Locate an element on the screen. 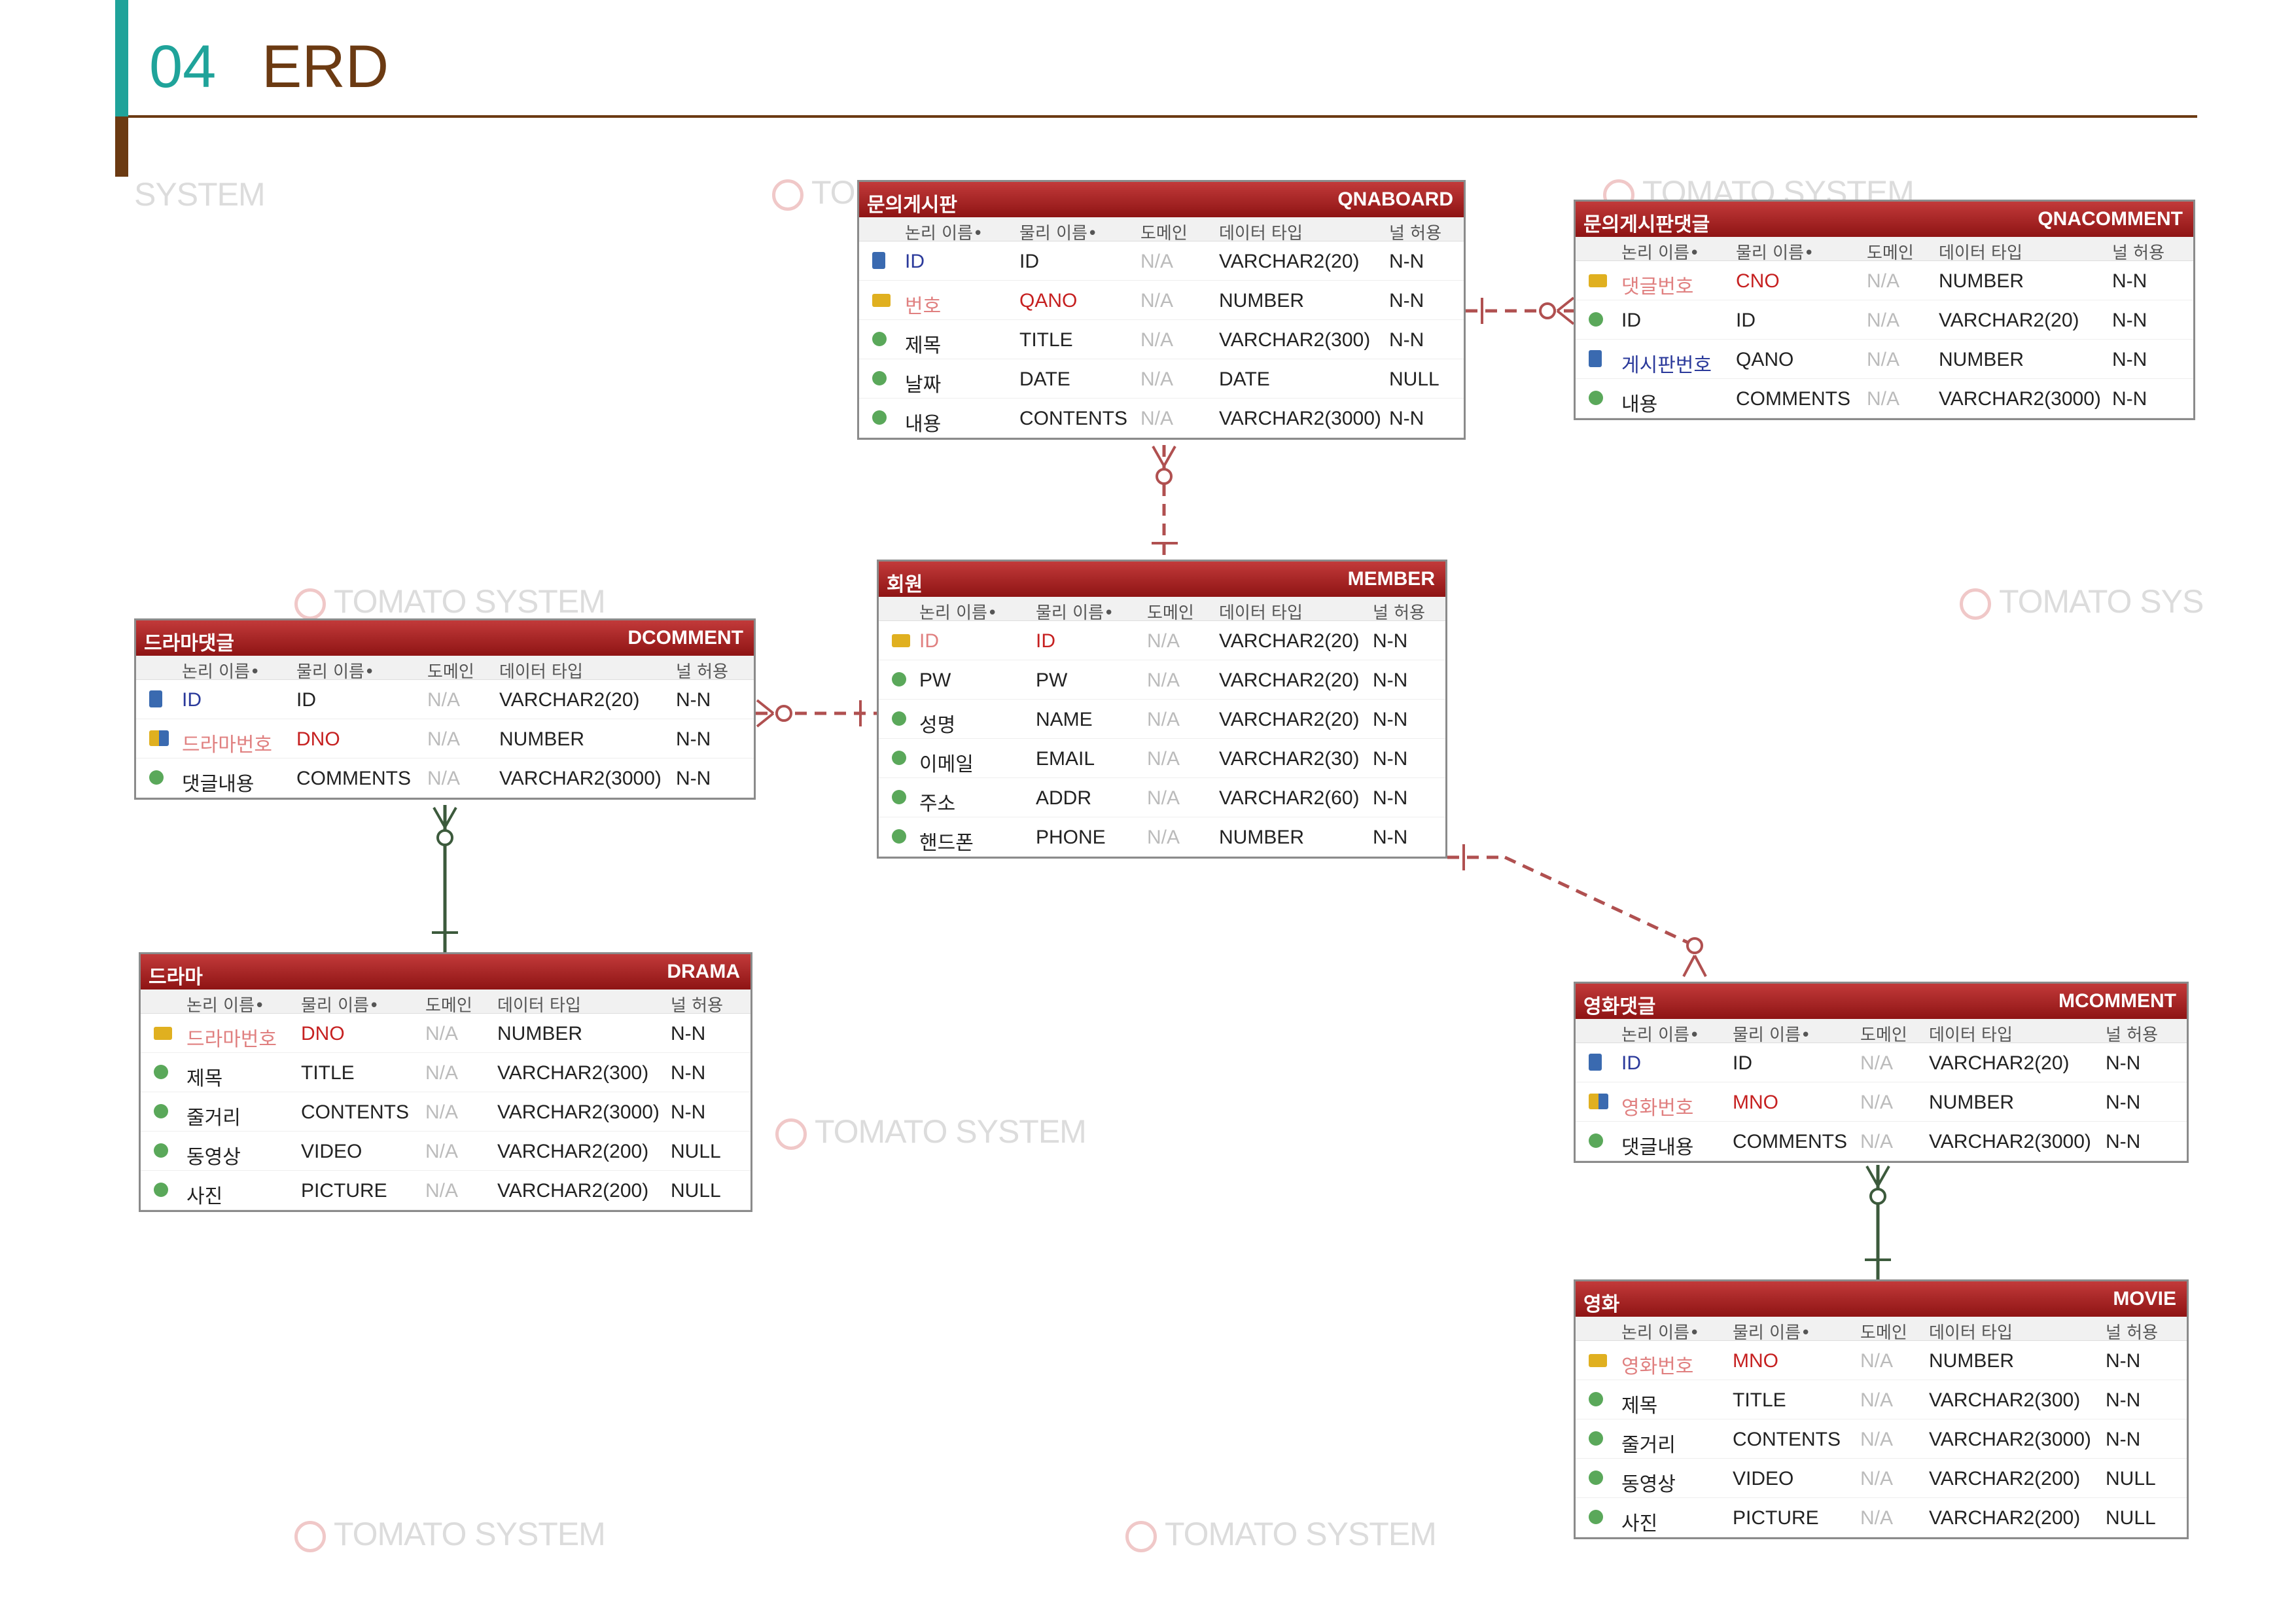 Image resolution: width=2296 pixels, height=1623 pixels. attribute-physical-name: COMMENTS is located at coordinates (1790, 1141).